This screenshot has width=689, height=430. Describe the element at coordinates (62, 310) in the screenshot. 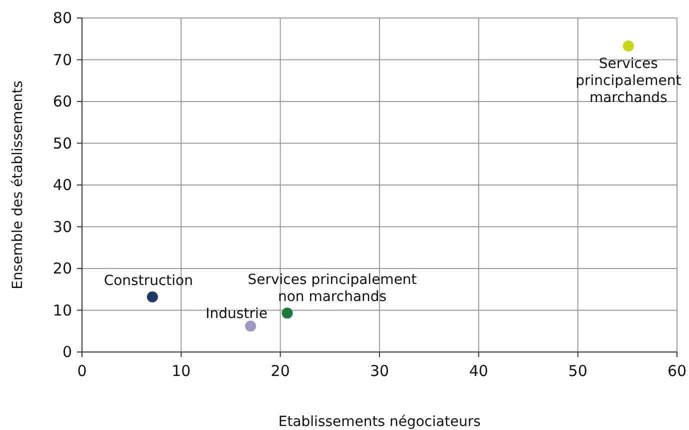

I see `y-tick-label: 10` at that location.